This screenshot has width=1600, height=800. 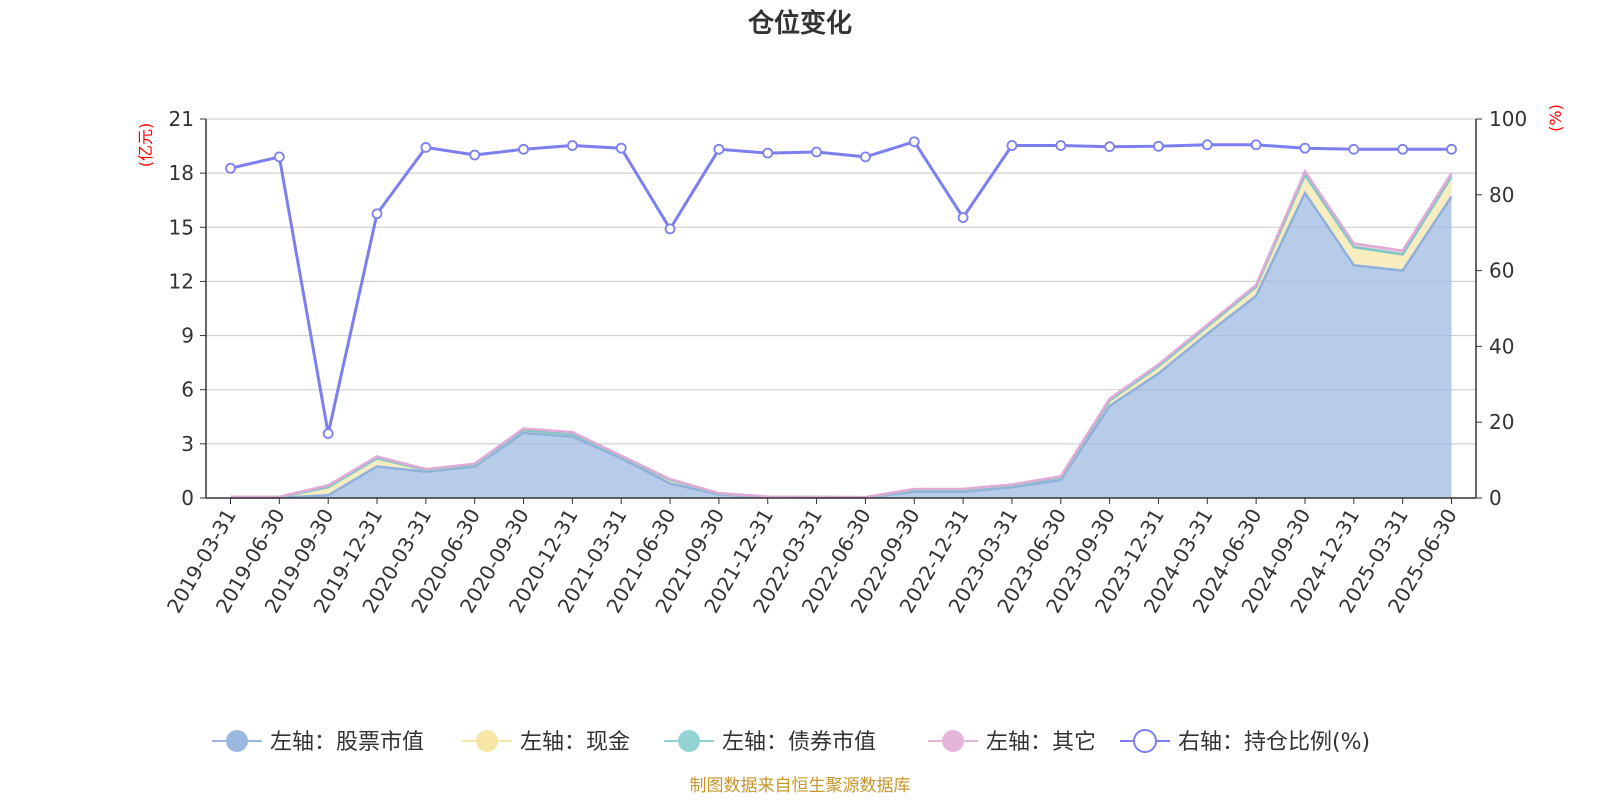 What do you see at coordinates (1501, 346) in the screenshot?
I see `right-tick-label: 40` at bounding box center [1501, 346].